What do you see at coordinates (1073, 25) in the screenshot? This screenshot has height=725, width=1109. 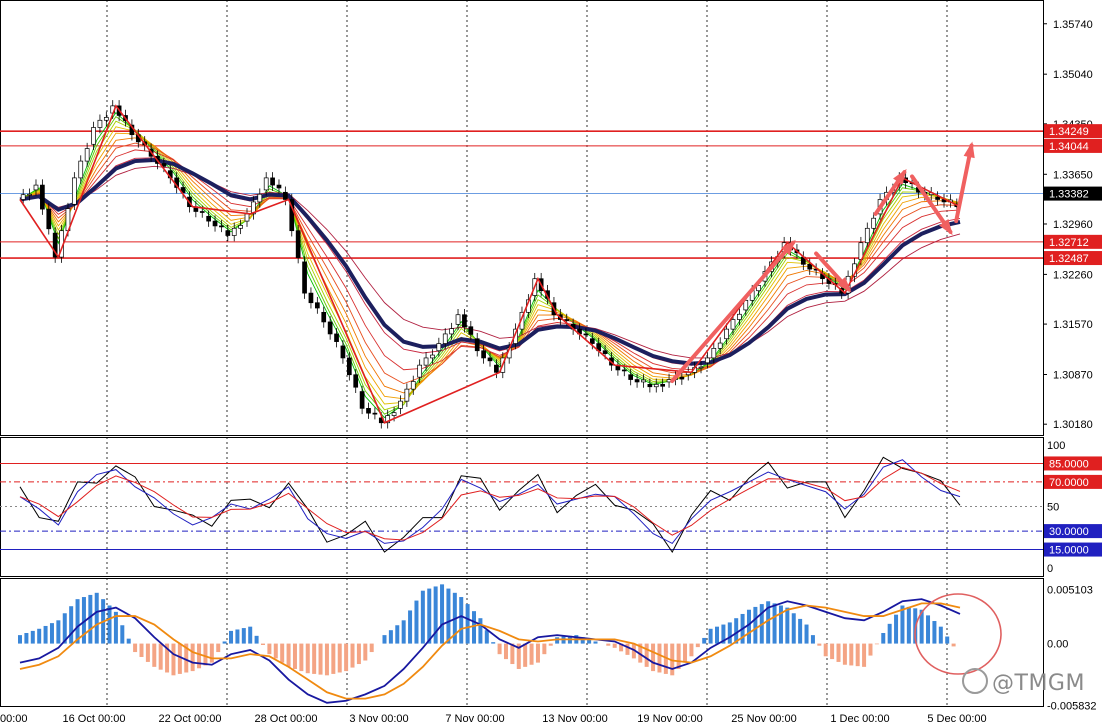 I see `y-tick-label: 1.35740` at bounding box center [1073, 25].